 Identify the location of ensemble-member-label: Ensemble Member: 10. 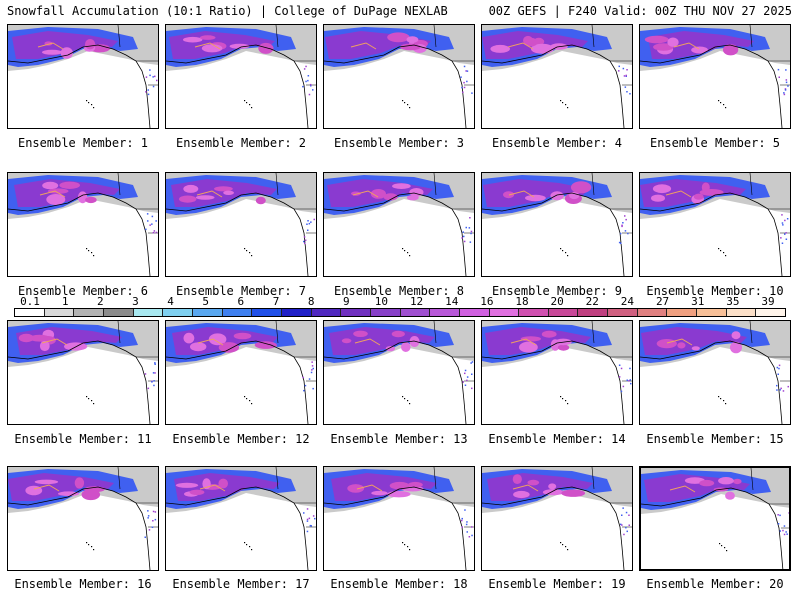
(715, 291).